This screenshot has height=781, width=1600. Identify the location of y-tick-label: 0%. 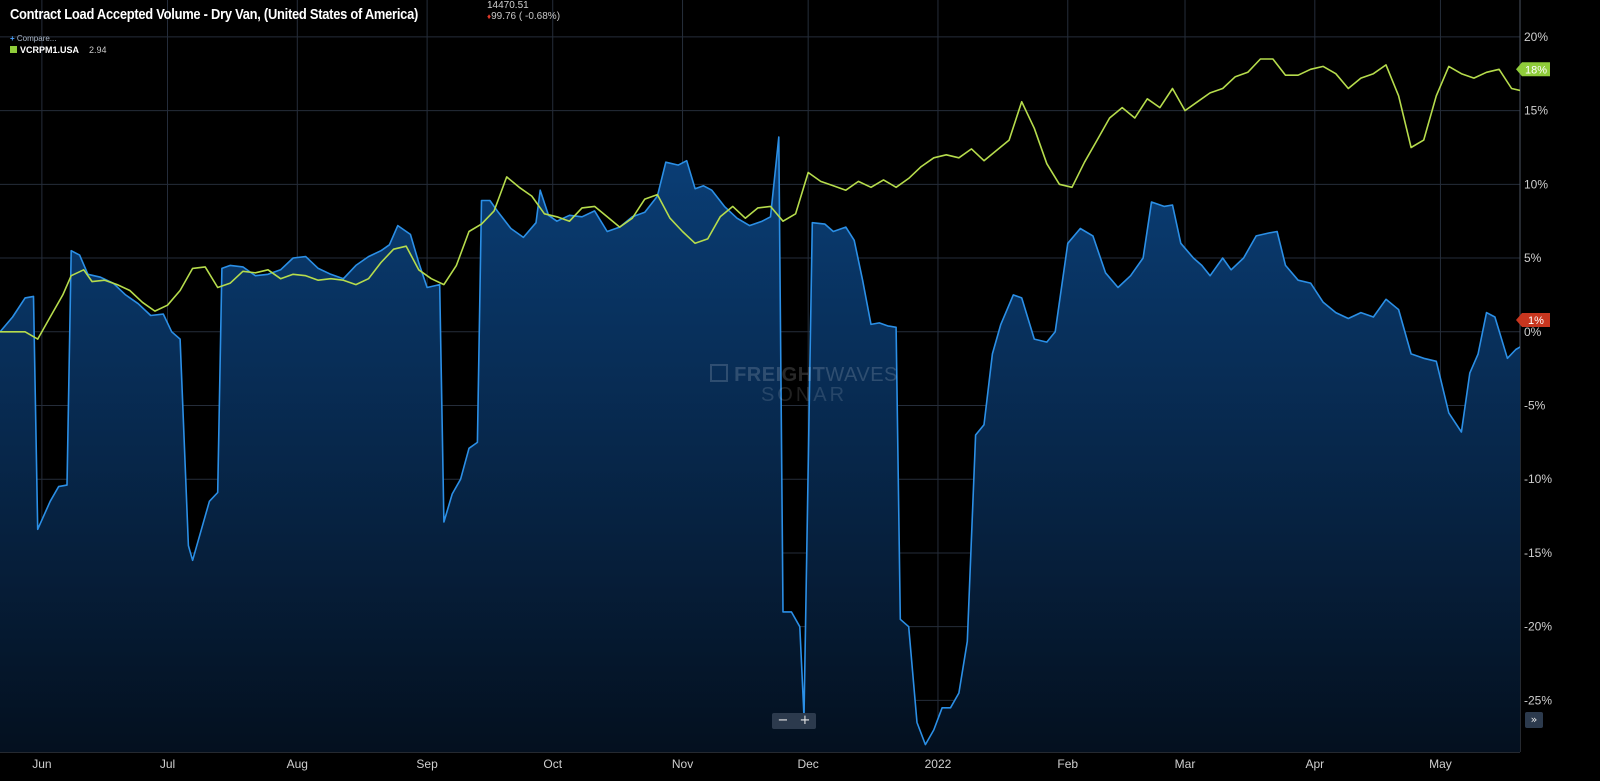
(1533, 332).